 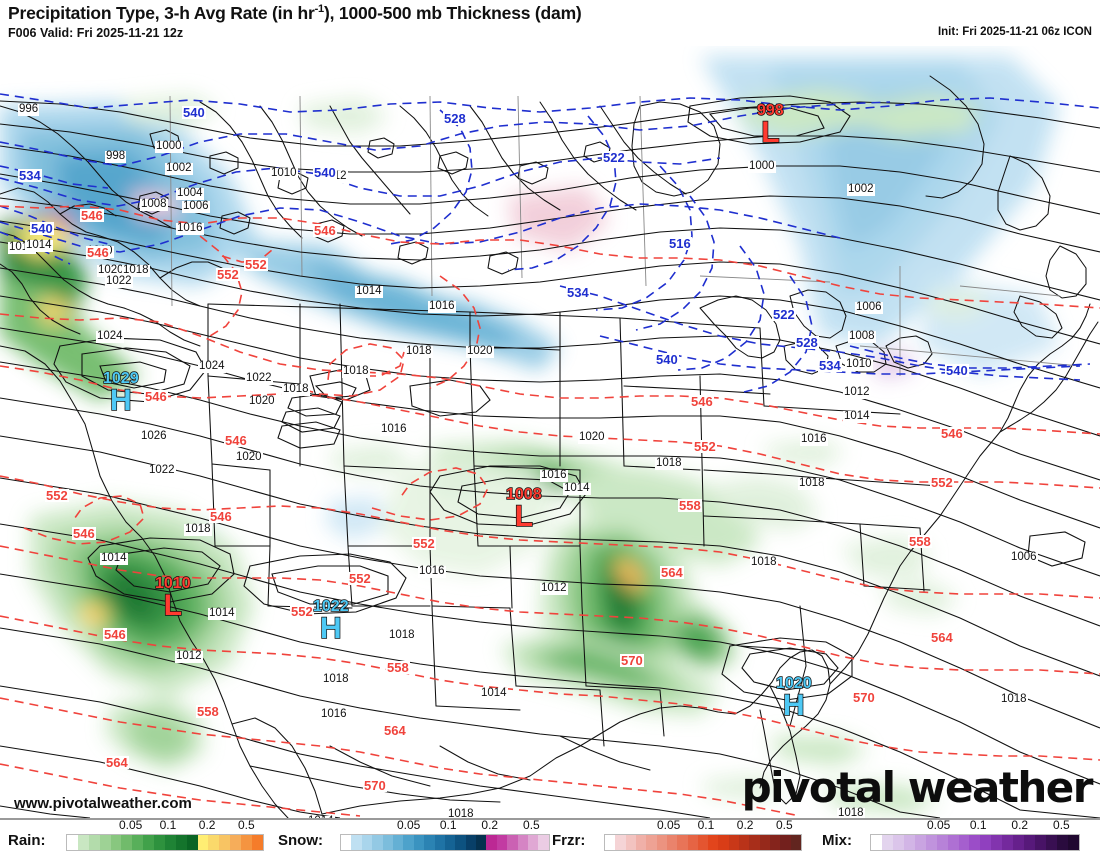 I want to click on legend-colorbar-mix, so click(x=975, y=842).